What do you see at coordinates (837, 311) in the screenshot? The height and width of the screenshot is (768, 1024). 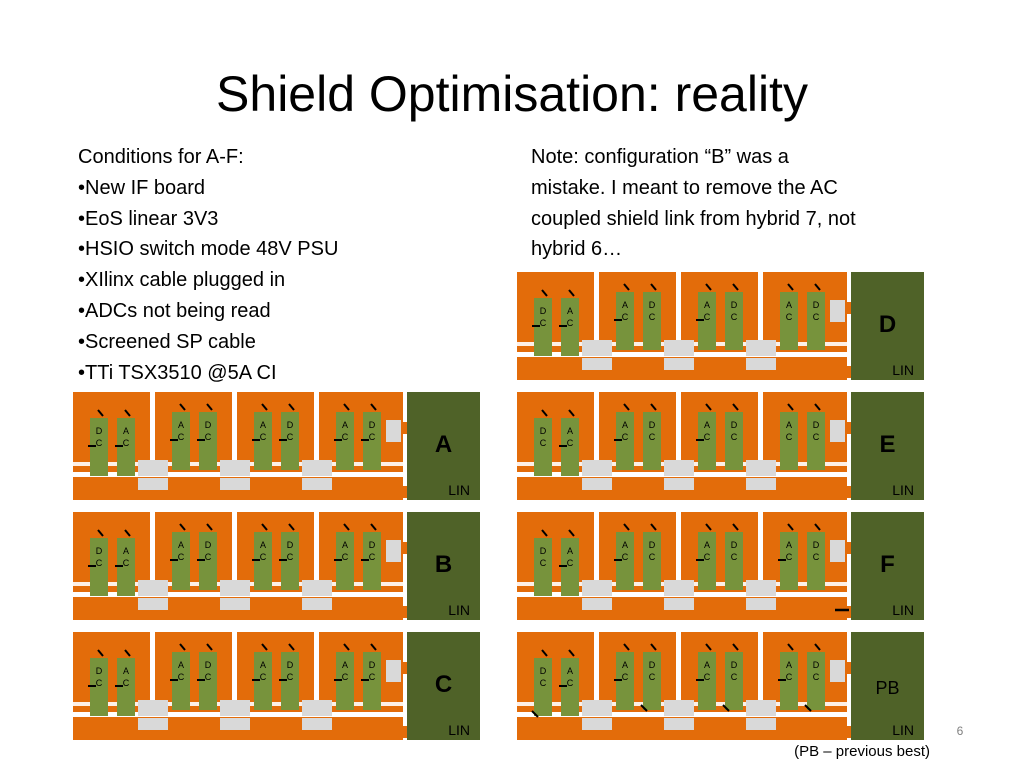 I see `connector-pad` at bounding box center [837, 311].